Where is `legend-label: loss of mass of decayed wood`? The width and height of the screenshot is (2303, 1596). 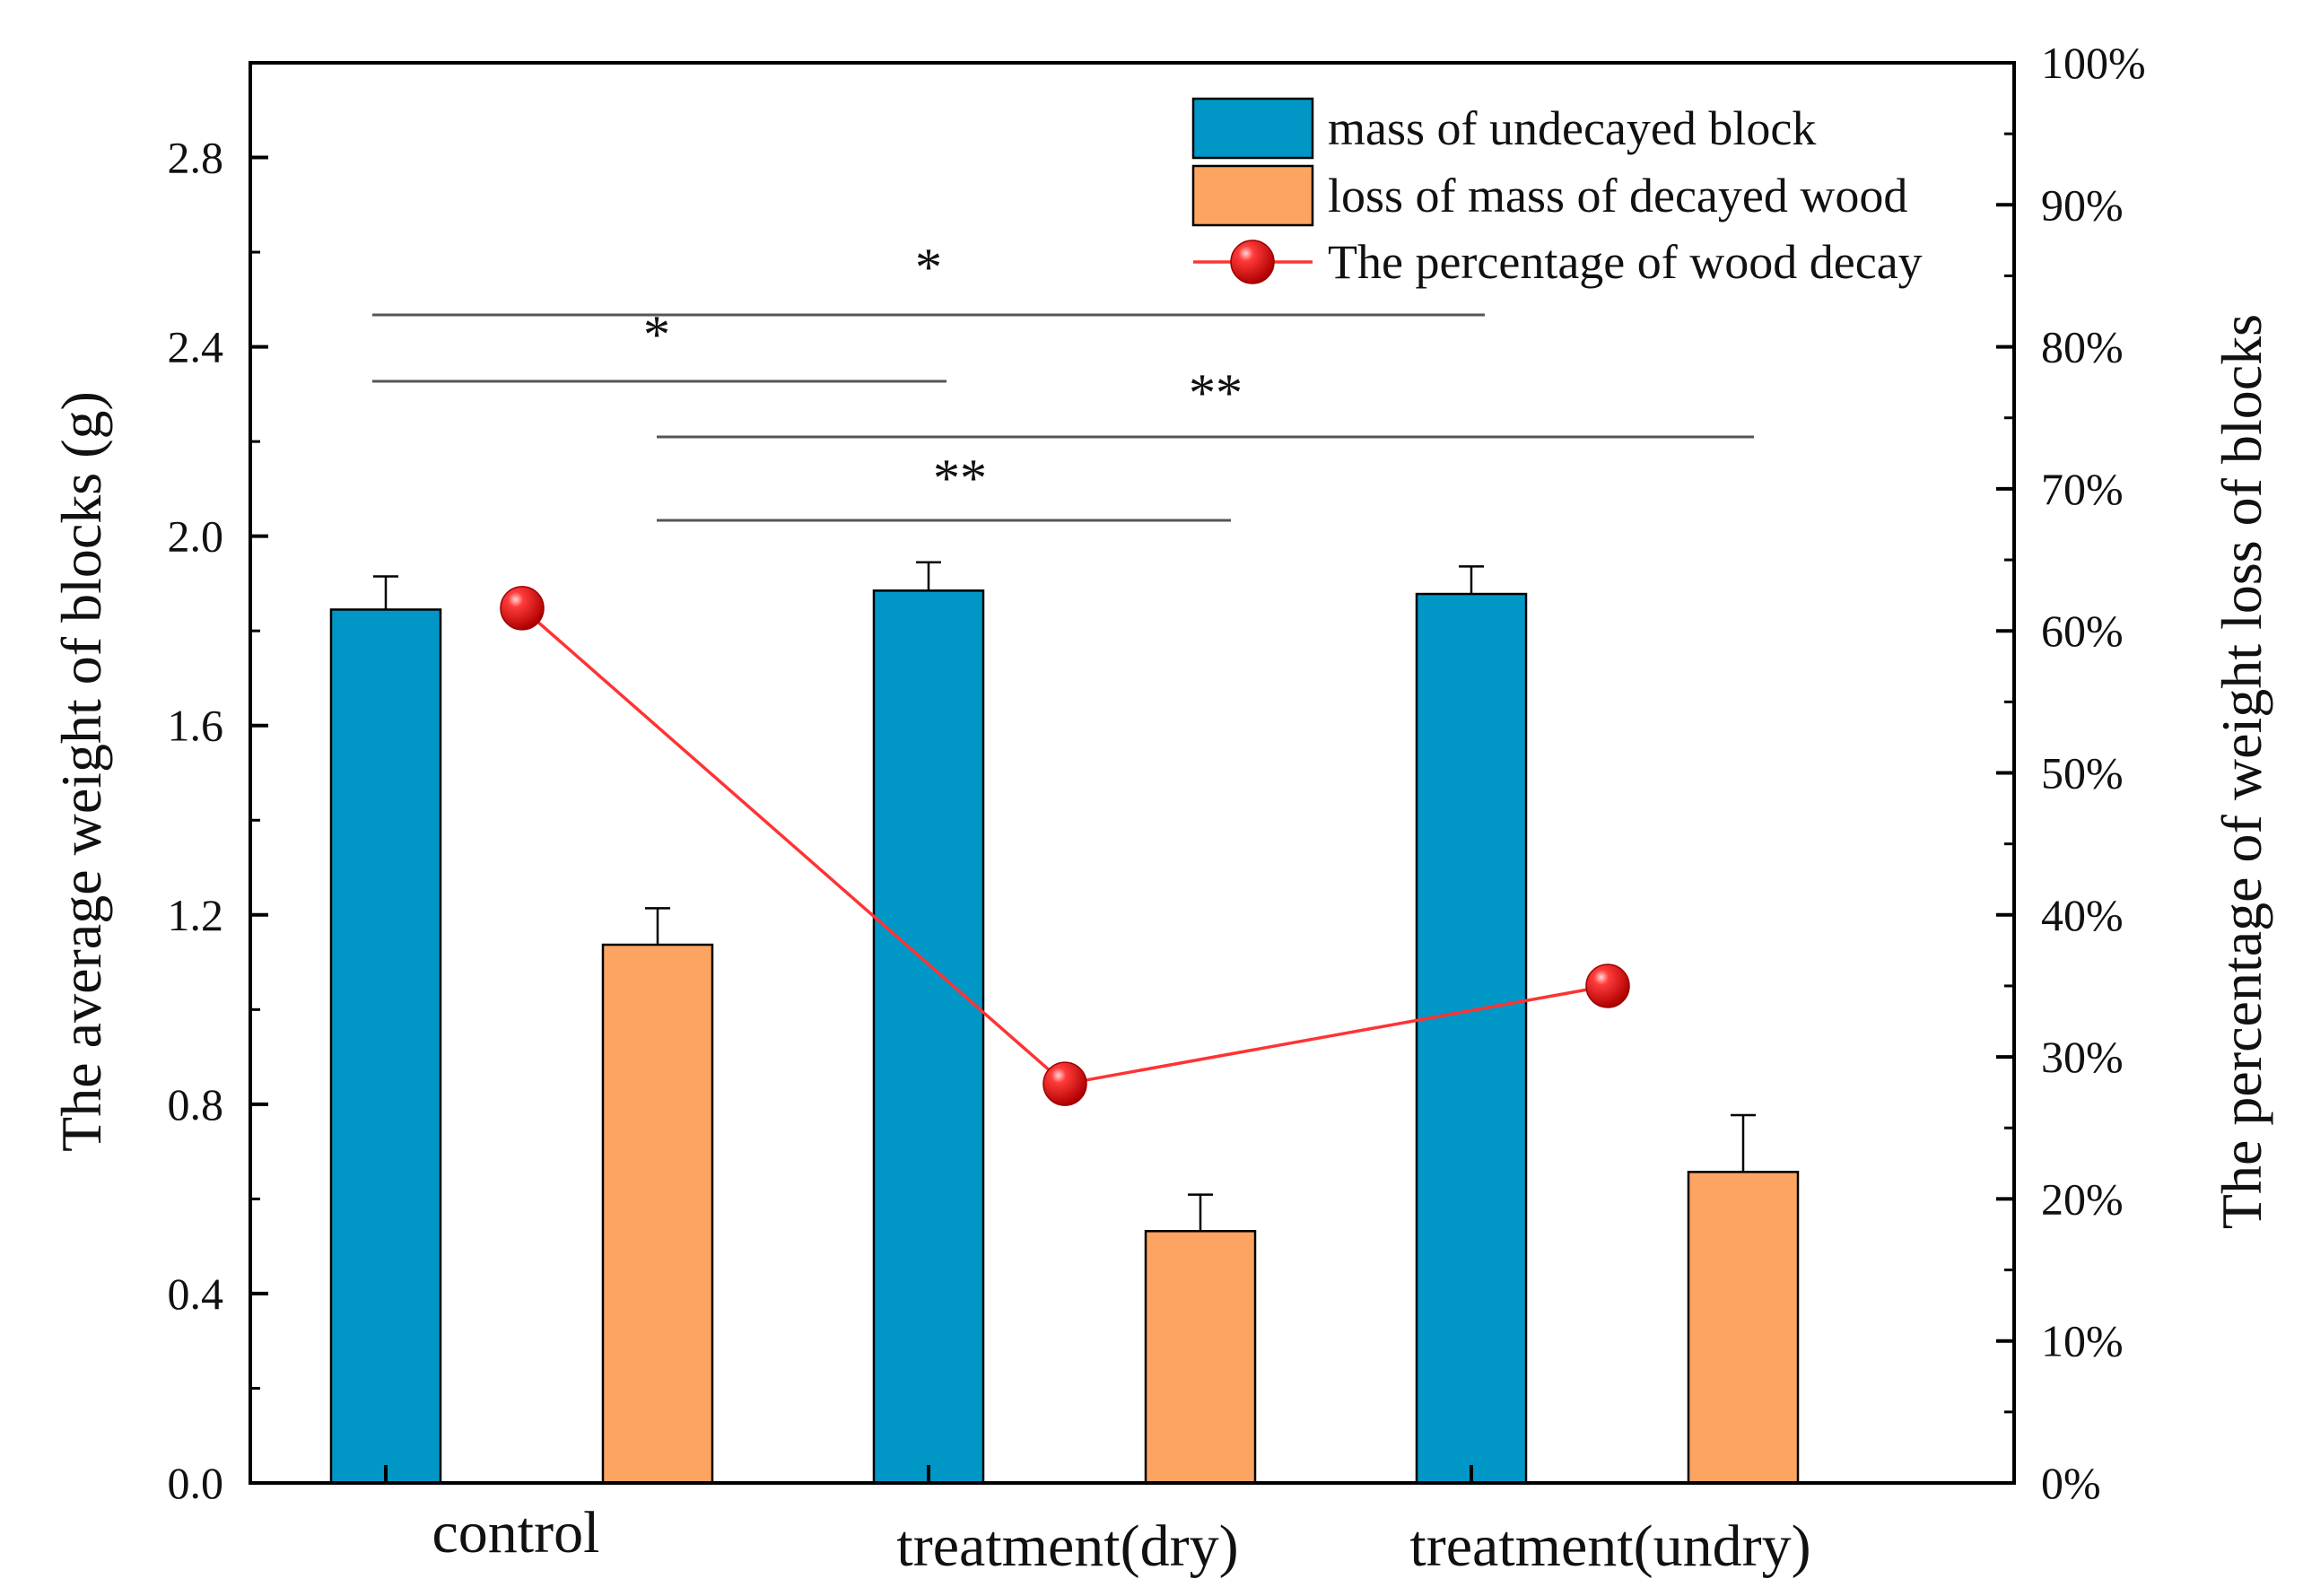 legend-label: loss of mass of decayed wood is located at coordinates (1617, 195).